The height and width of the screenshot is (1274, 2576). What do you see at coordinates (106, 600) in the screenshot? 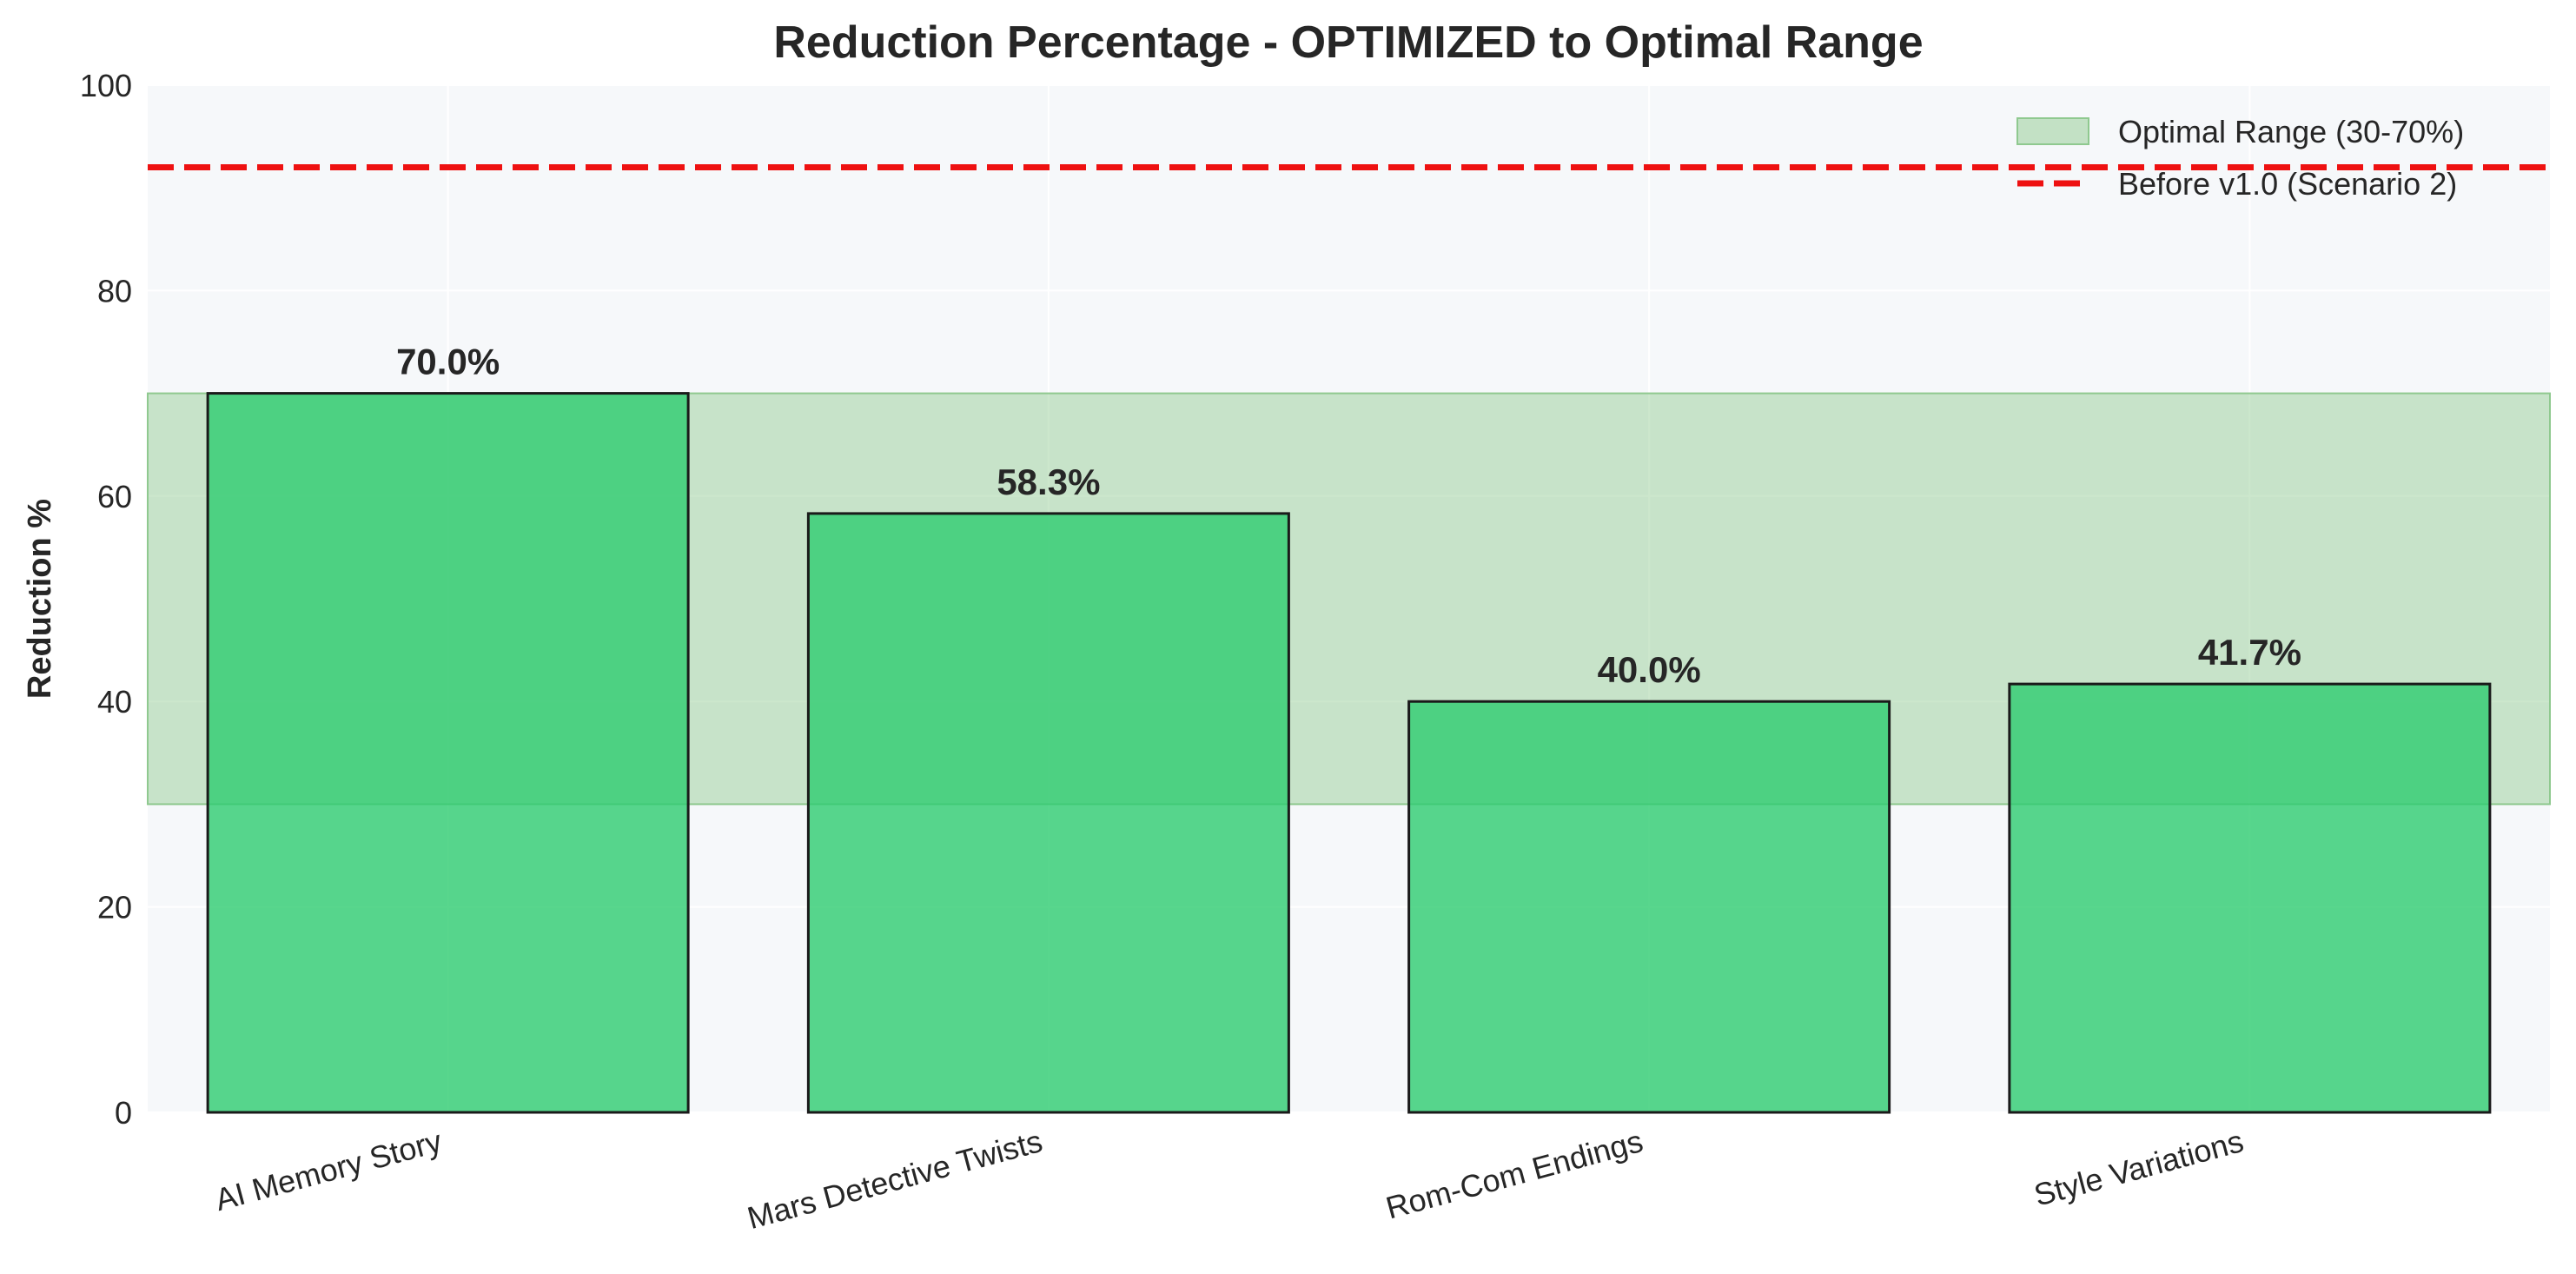
I see `y-axis-ticks: 0 20 40 60 80 100` at bounding box center [106, 600].